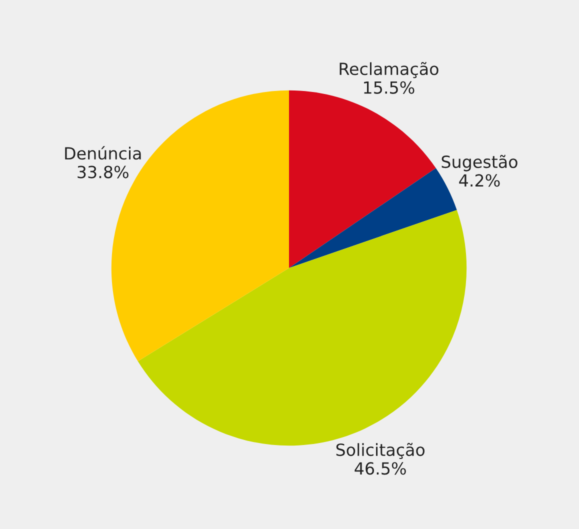  What do you see at coordinates (103, 172) in the screenshot?
I see `data-label: 33.8%` at bounding box center [103, 172].